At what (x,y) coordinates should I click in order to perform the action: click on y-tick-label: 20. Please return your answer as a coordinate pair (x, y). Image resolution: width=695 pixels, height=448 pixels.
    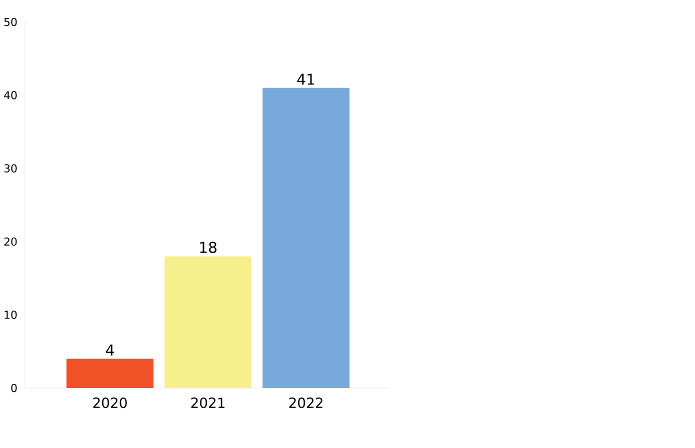
    Looking at the image, I should click on (10, 241).